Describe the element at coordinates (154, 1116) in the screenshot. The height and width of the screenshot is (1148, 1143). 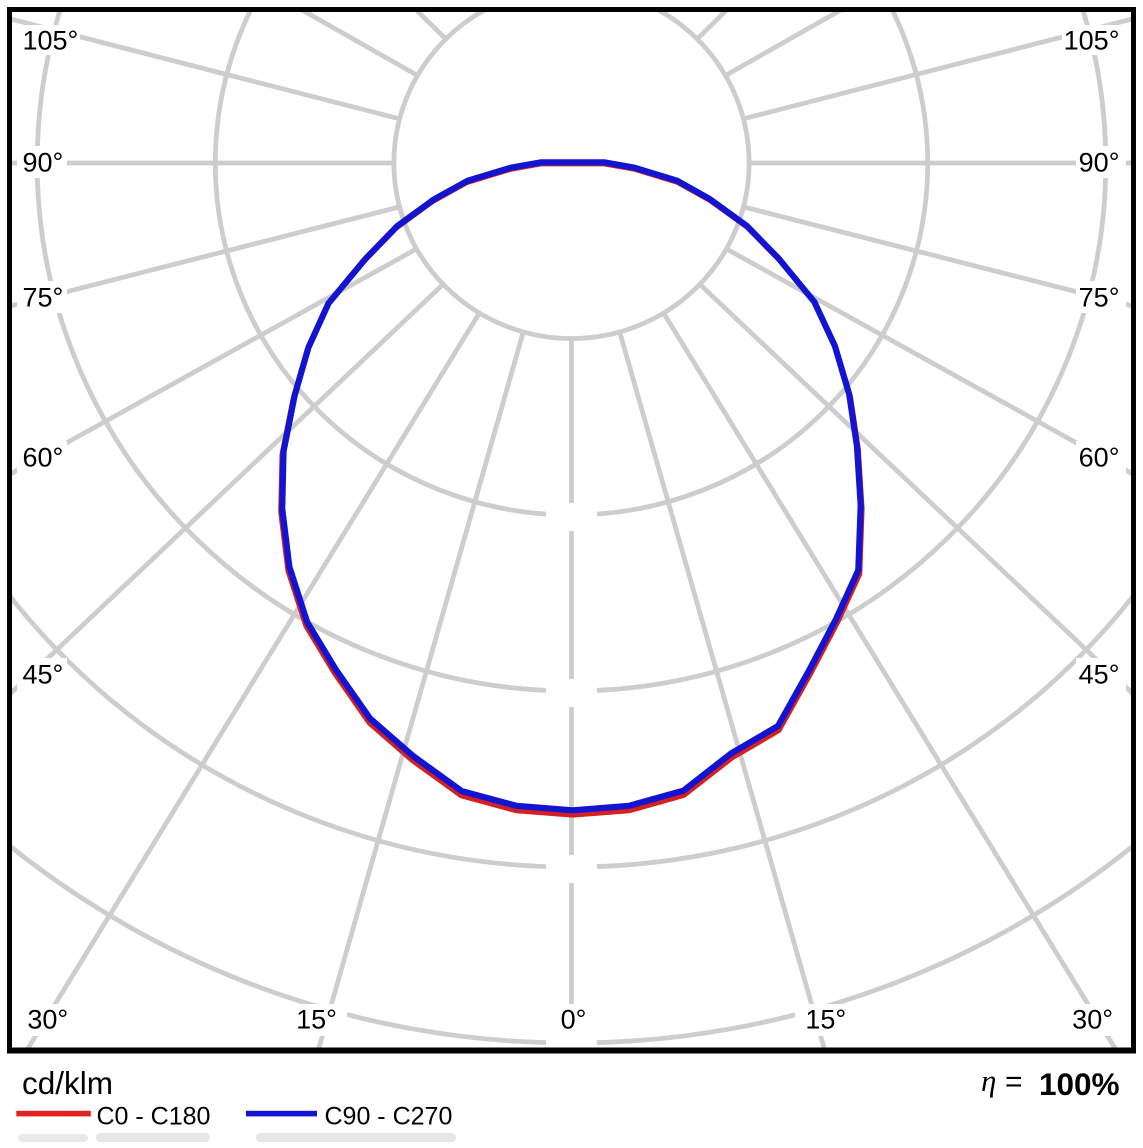
I see `svg-text: C0 - C180` at that location.